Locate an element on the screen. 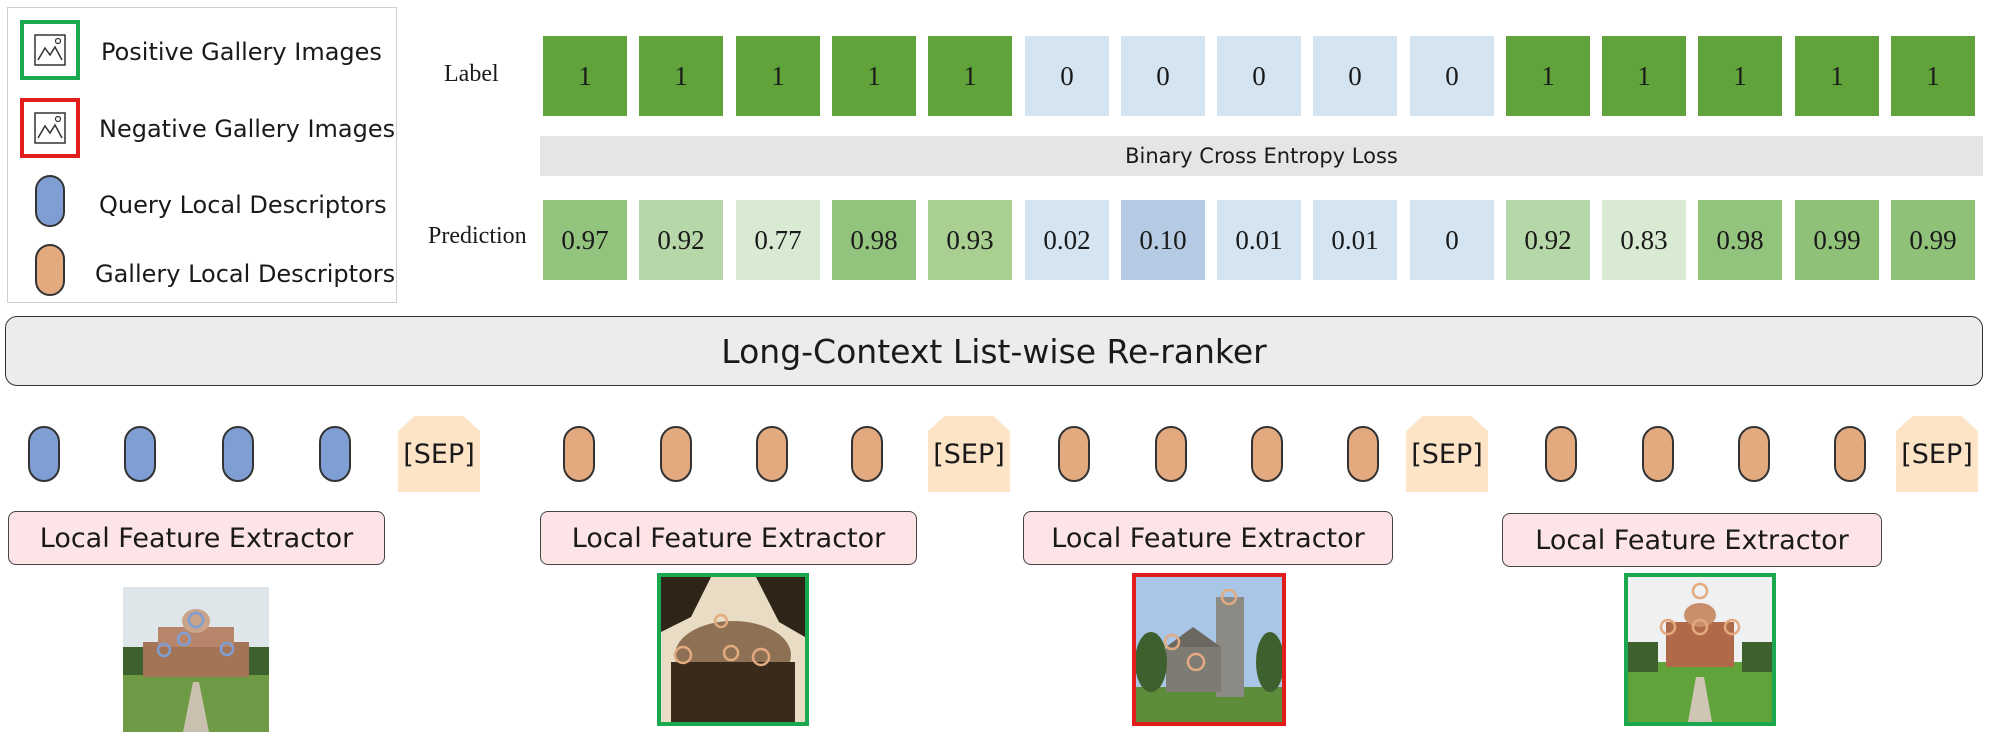 The height and width of the screenshot is (736, 1992). negative-gallery-image is located at coordinates (1209, 649).